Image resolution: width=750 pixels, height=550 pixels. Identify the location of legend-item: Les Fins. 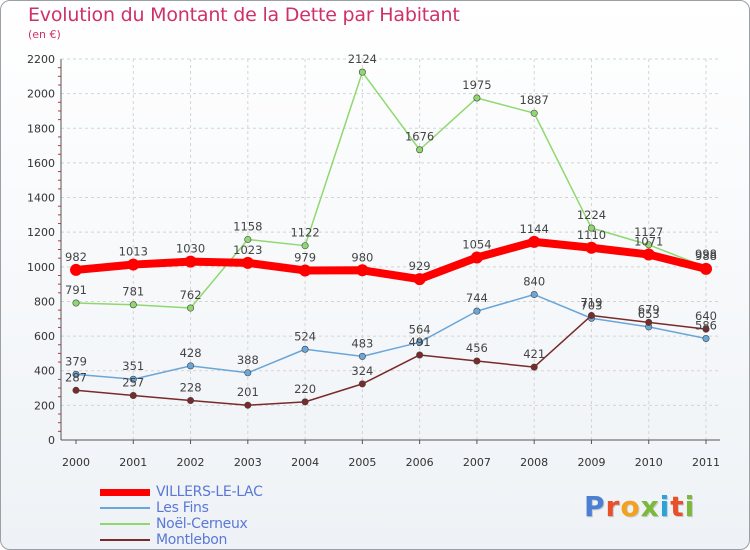
(181, 508).